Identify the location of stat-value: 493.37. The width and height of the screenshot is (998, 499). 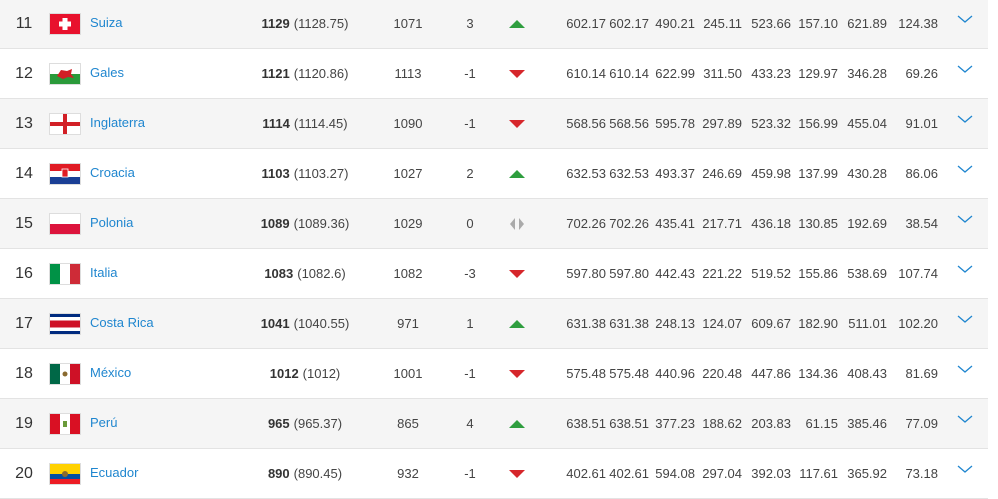
(675, 173).